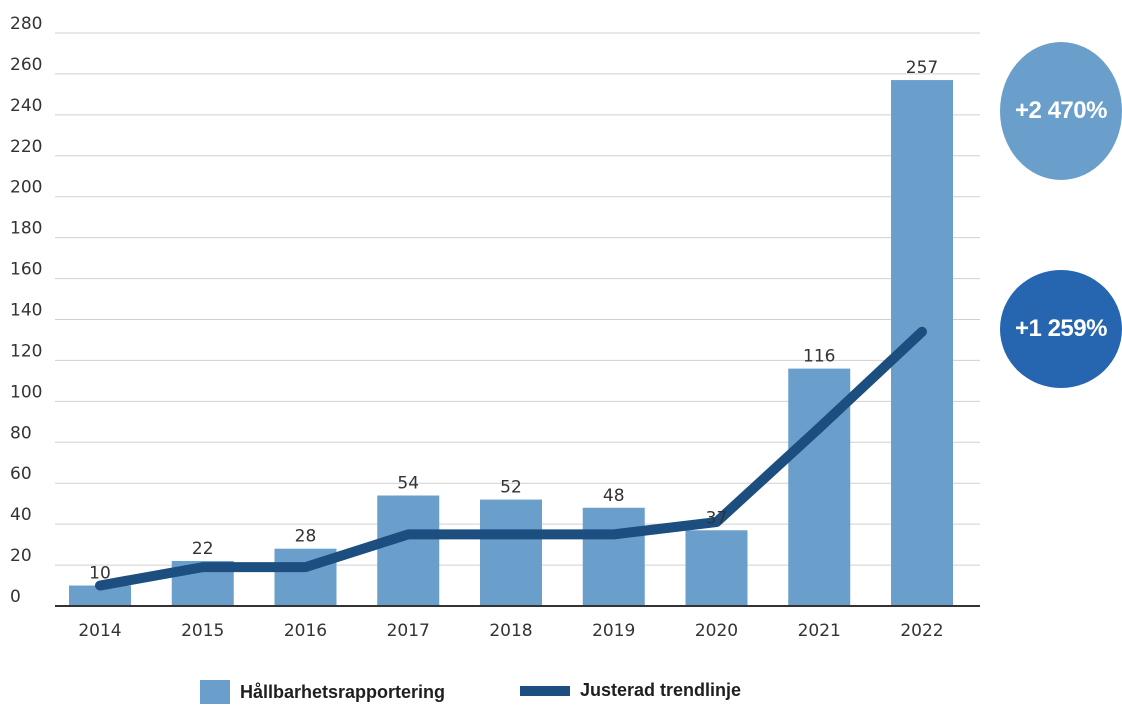 The image size is (1122, 710). Describe the element at coordinates (26, 229) in the screenshot. I see `y-tick-label: 180` at that location.